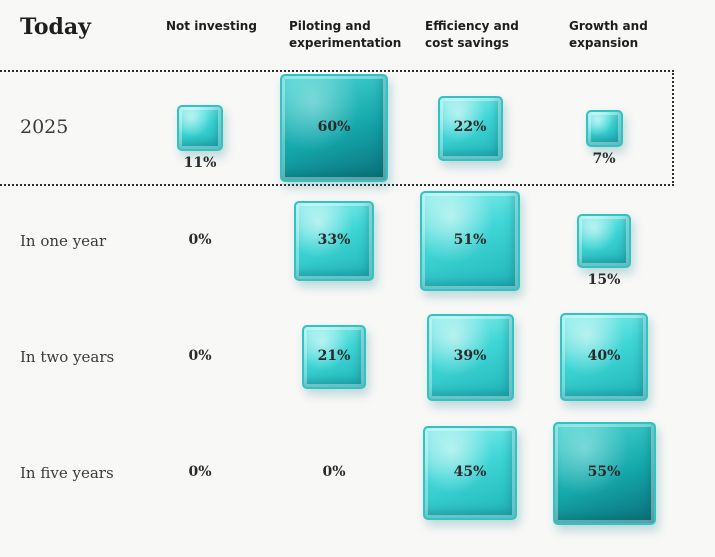  I want to click on value-label: 60%, so click(334, 127).